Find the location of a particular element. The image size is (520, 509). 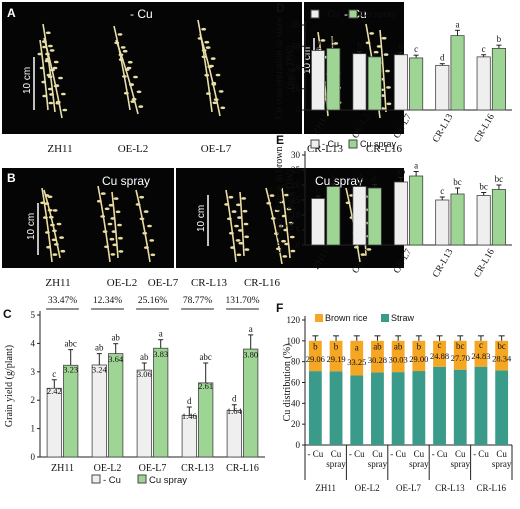

panel-a-scale-right: 10 cm is located at coordinates (307, 60).